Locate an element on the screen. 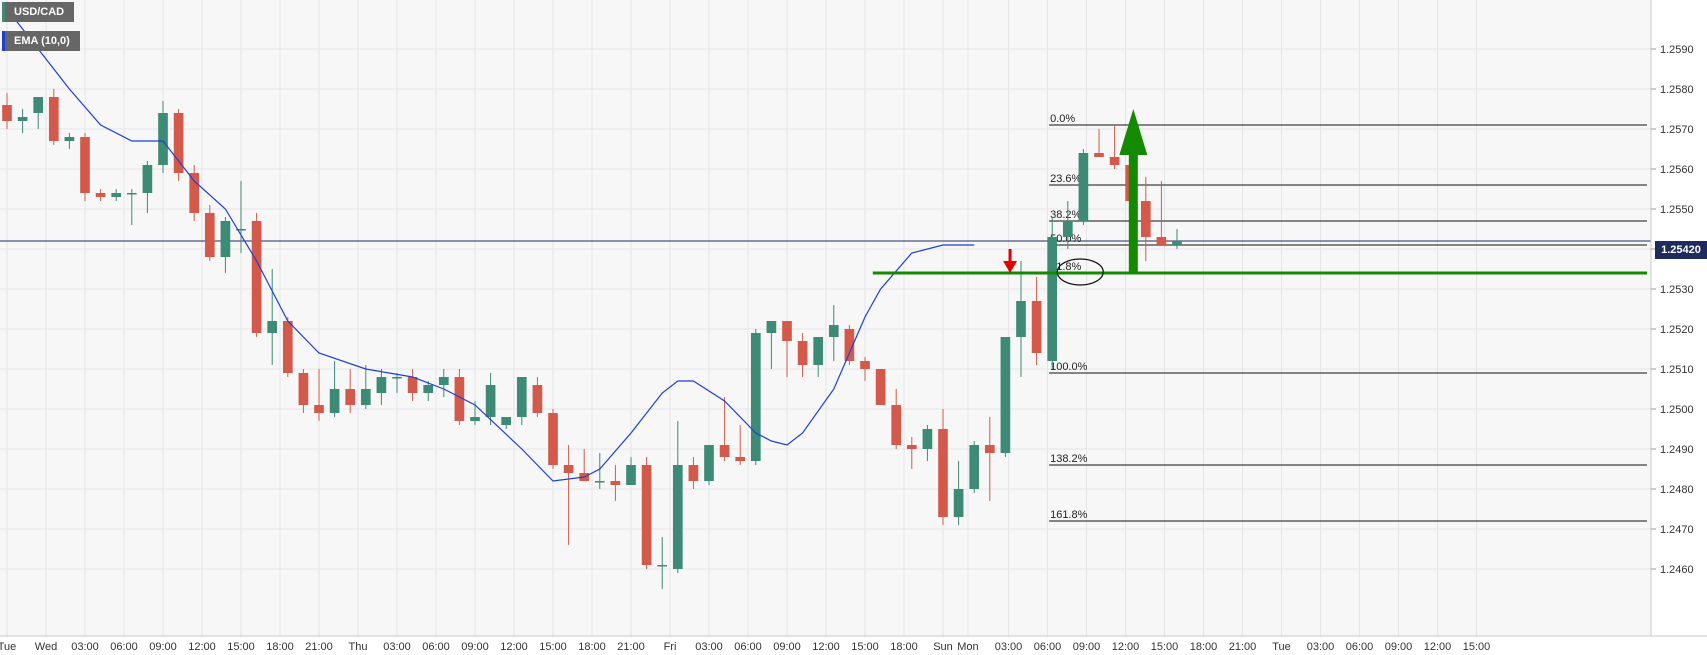 The width and height of the screenshot is (1707, 655). ema-color-swatch is located at coordinates (3, 41).